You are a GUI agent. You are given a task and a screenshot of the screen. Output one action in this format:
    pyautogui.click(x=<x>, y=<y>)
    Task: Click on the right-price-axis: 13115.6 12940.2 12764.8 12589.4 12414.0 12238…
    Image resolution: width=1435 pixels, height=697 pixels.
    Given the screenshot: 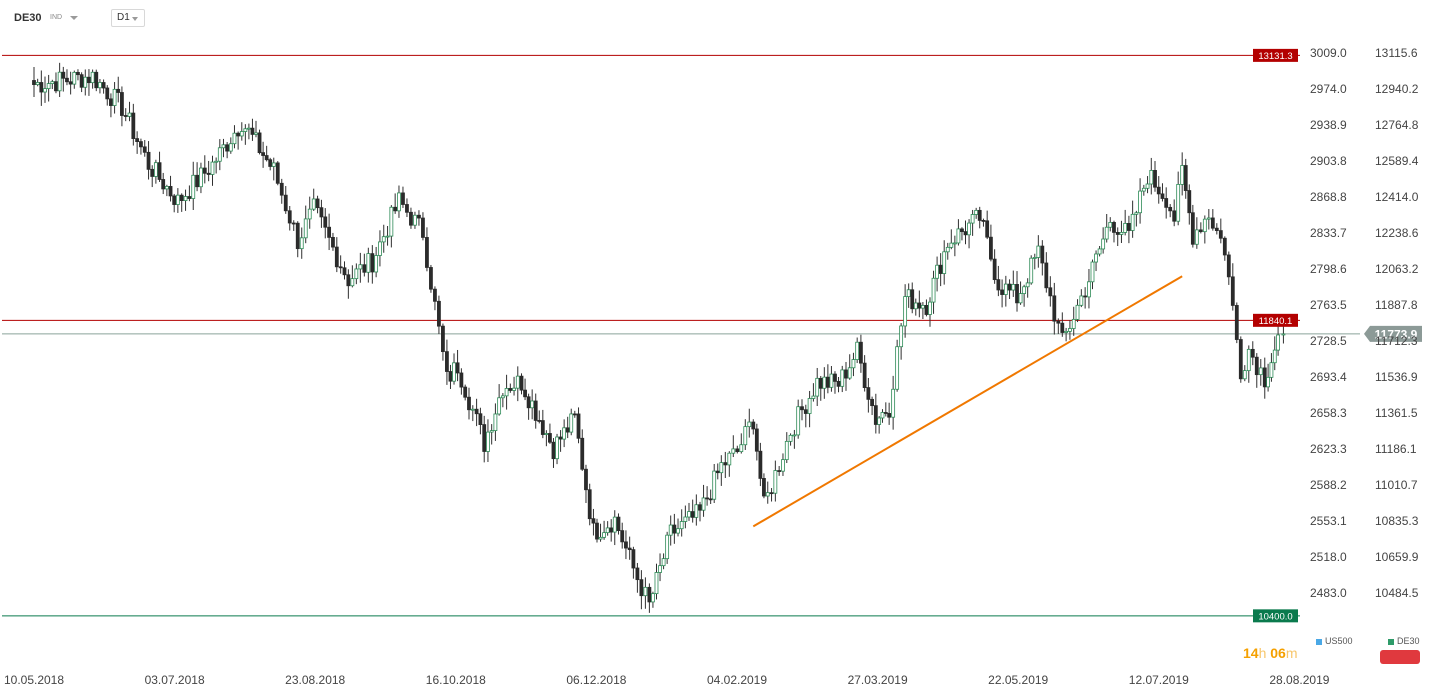 What is the action you would take?
    pyautogui.click(x=1397, y=323)
    